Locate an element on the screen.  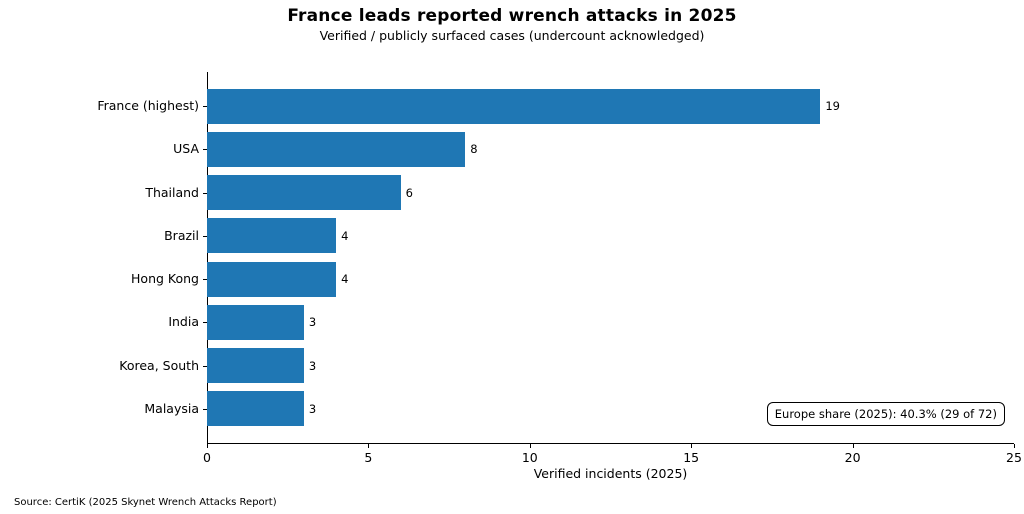
y-tick-label: Brazil is located at coordinates (181, 235).